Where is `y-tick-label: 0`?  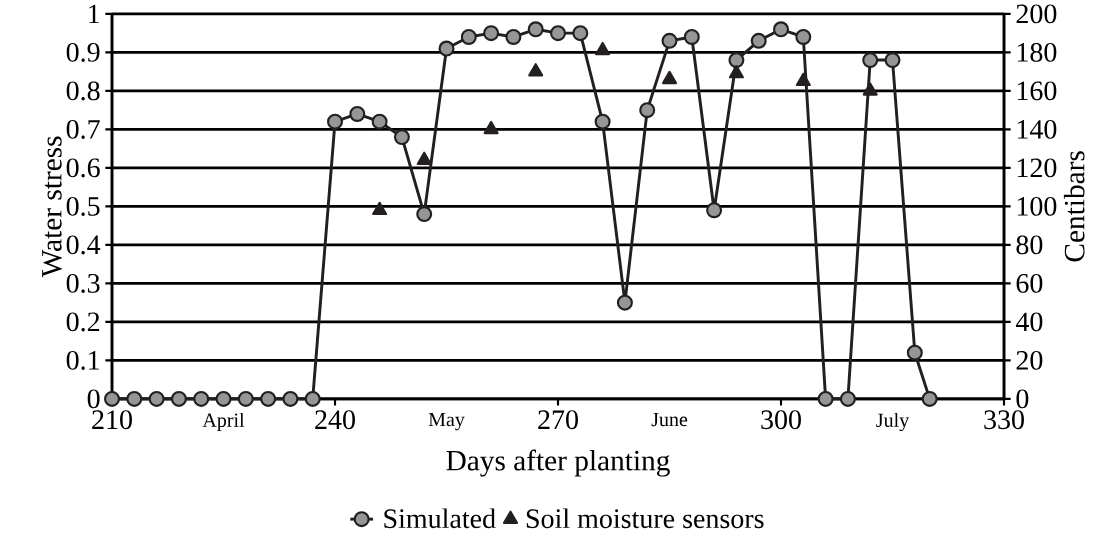 y-tick-label: 0 is located at coordinates (93, 399).